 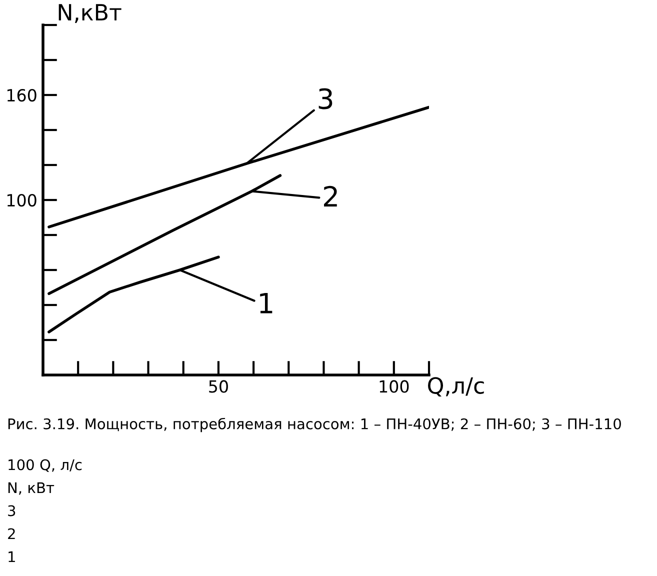 What do you see at coordinates (21, 95) in the screenshot?
I see `y-tick-label: 160` at bounding box center [21, 95].